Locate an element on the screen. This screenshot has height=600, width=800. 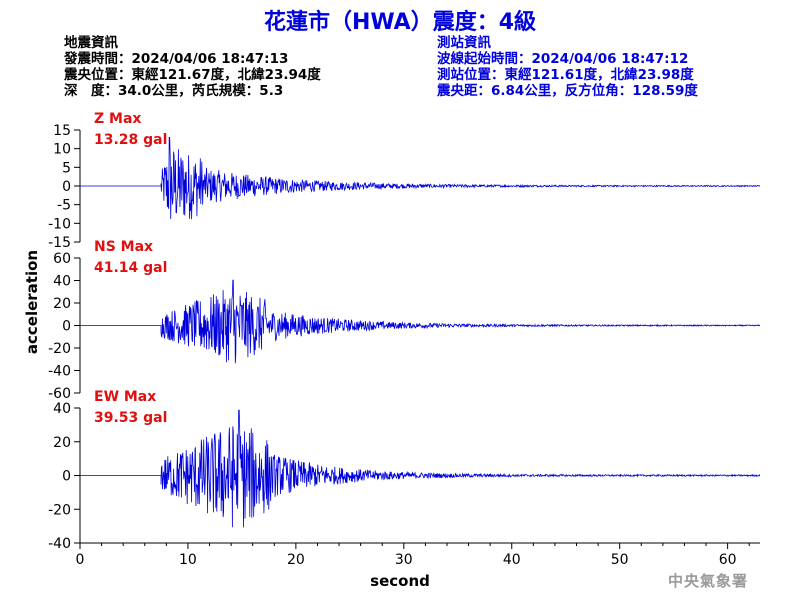
y-tick-label: -10 is located at coordinates (59, 224).